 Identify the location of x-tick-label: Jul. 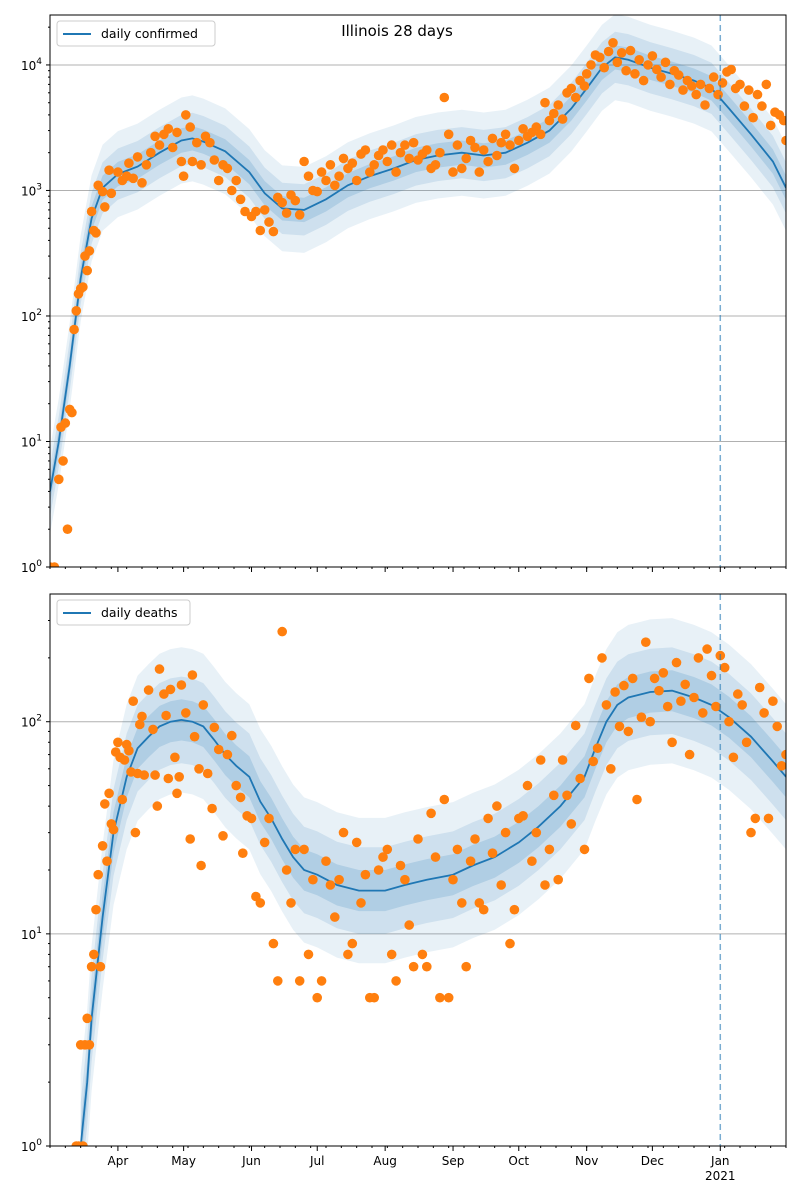
(316, 1161).